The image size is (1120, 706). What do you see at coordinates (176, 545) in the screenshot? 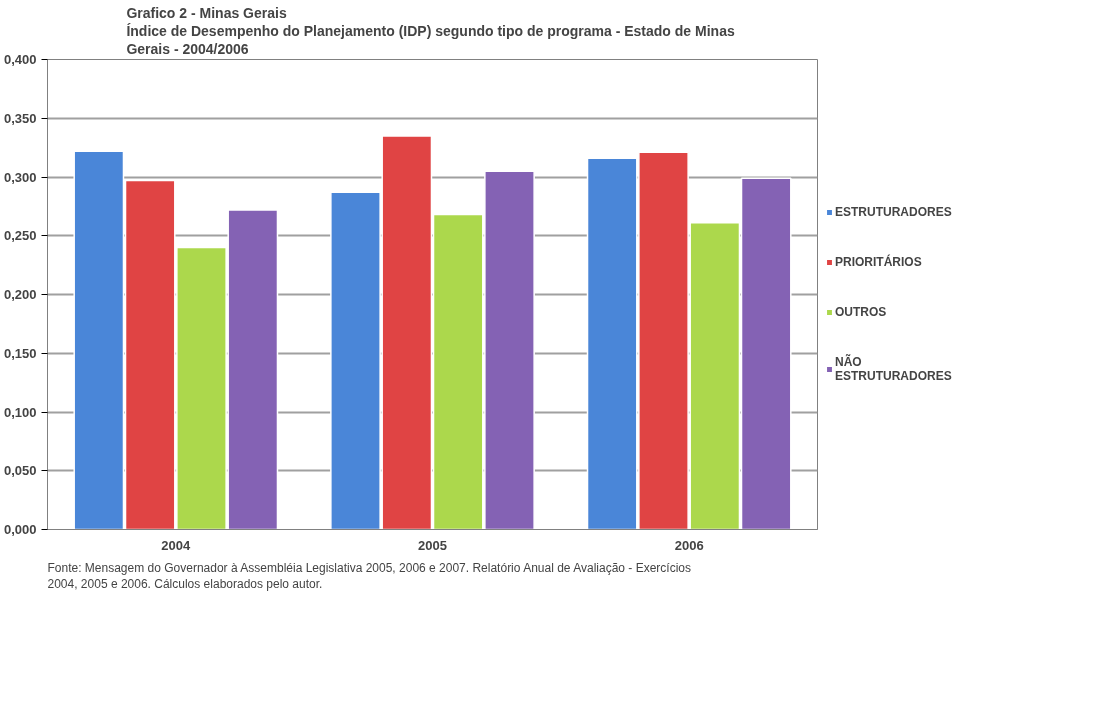
I see `x-tick-label: 2004` at bounding box center [176, 545].